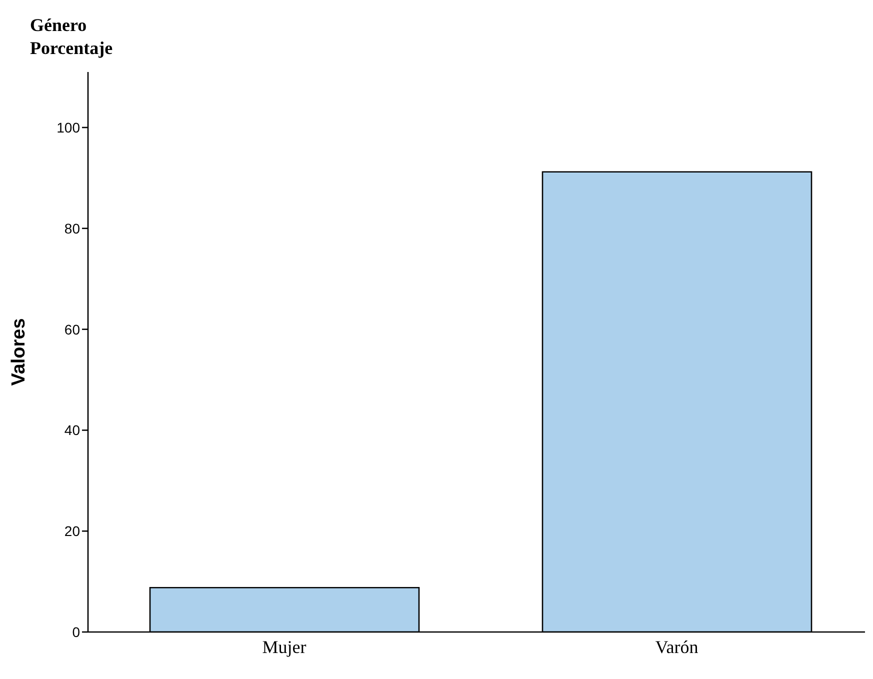 Image resolution: width=873 pixels, height=679 pixels. I want to click on y-tick-label: 20, so click(72, 531).